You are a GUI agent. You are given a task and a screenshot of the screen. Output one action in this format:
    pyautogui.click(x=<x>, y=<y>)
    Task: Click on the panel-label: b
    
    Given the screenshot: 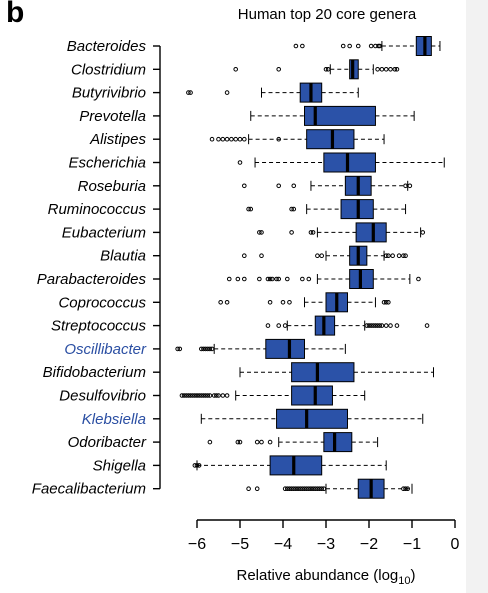 What is the action you would take?
    pyautogui.click(x=15, y=14)
    